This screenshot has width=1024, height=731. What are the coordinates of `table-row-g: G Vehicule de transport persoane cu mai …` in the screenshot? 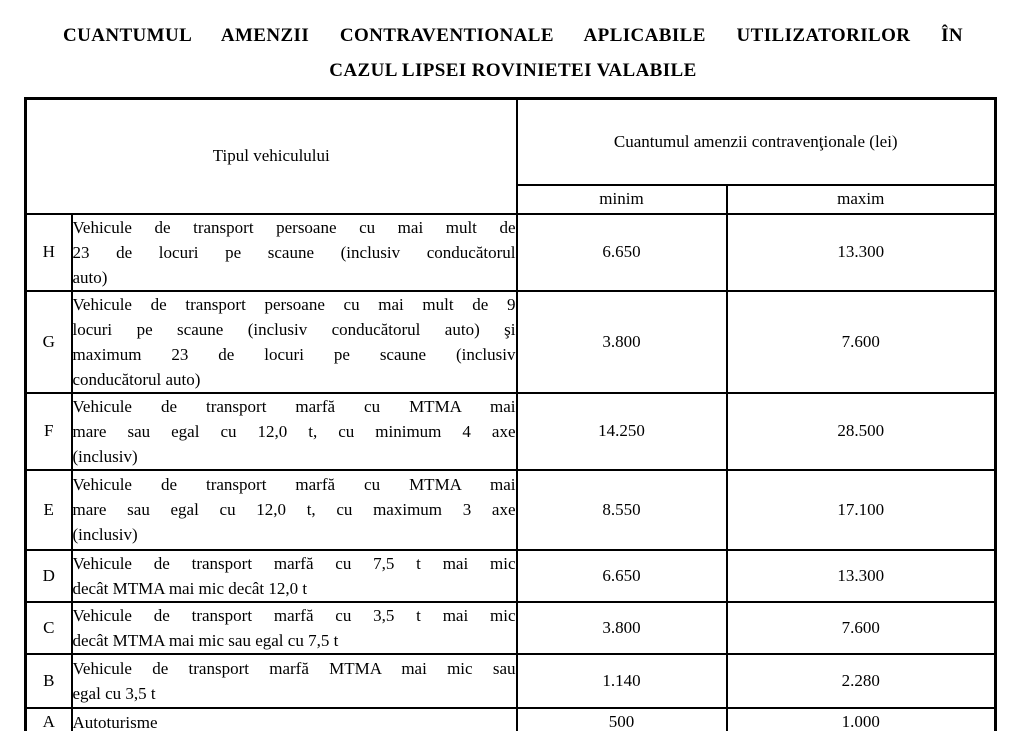 It's located at (510, 341).